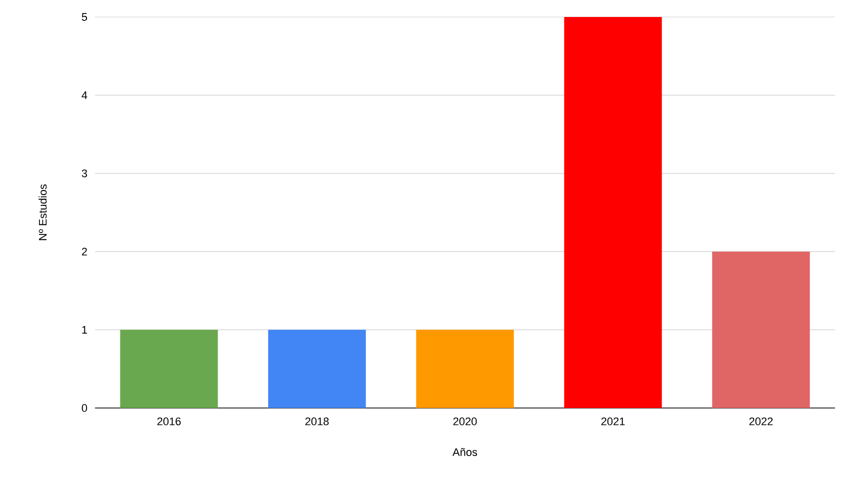 The height and width of the screenshot is (489, 845). What do you see at coordinates (169, 422) in the screenshot?
I see `x-tick-label: 2016` at bounding box center [169, 422].